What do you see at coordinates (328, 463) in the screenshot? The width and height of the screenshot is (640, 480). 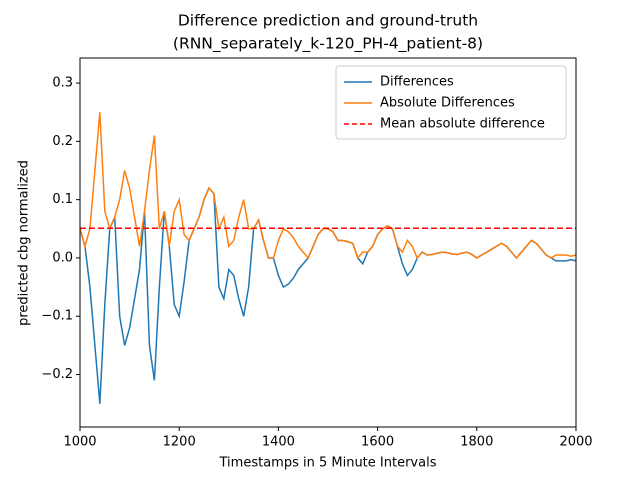 I see `x-axis-label: Timestamps in 5 Minute Intervals` at bounding box center [328, 463].